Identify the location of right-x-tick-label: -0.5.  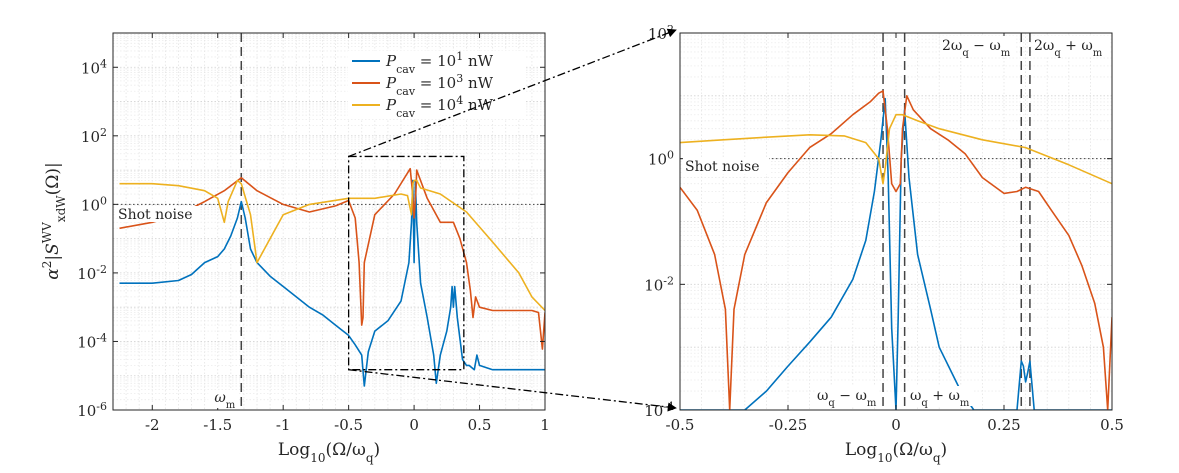
(680, 425).